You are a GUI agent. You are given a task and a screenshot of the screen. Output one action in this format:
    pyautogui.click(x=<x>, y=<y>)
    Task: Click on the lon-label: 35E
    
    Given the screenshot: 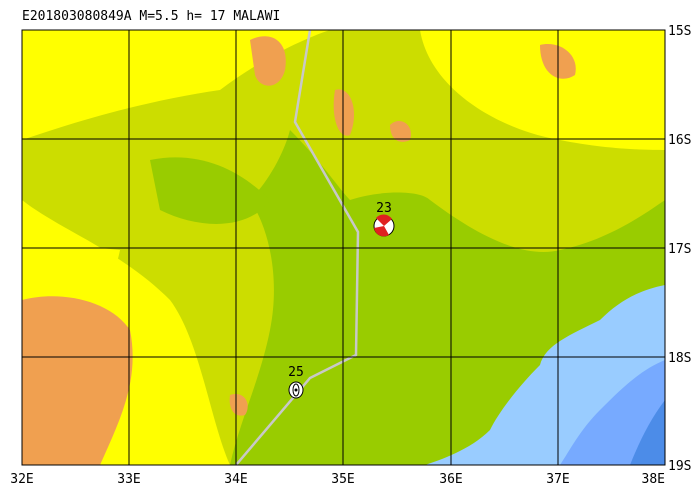 What is the action you would take?
    pyautogui.click(x=342, y=479)
    